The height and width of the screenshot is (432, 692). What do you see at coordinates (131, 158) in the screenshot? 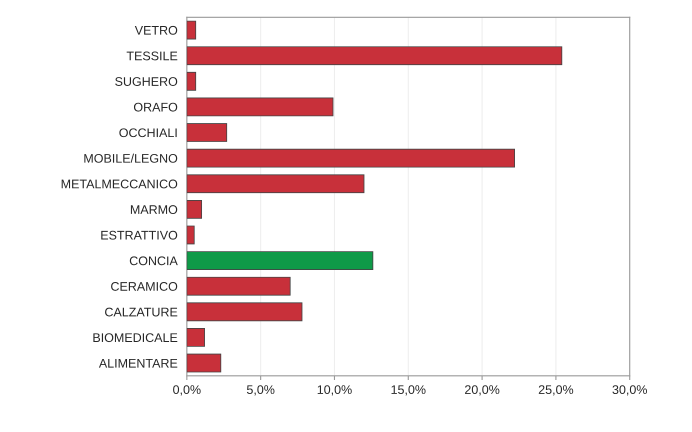
I see `y-tick-label: MOBILE/LEGNO` at bounding box center [131, 158].